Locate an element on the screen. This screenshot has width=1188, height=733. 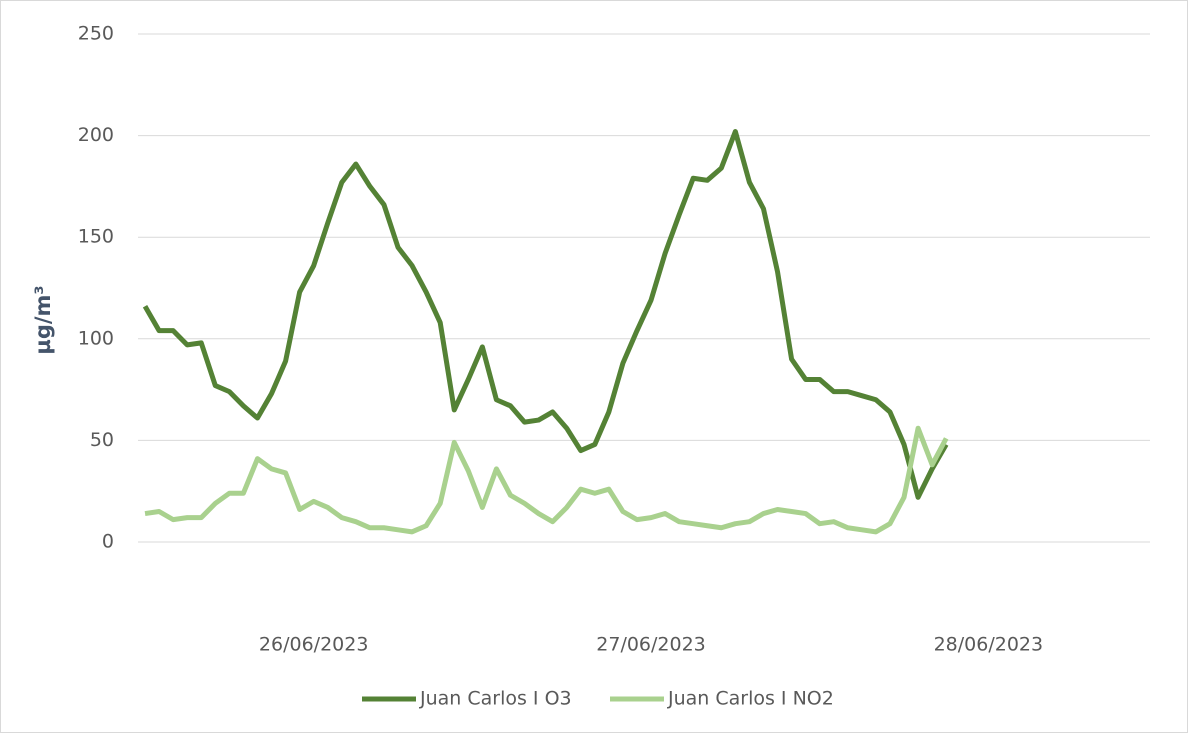
y-tick-label: 250 is located at coordinates (96, 34).